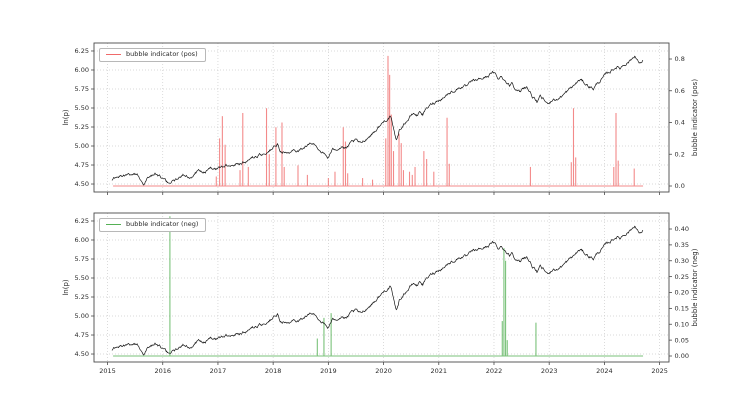 The width and height of the screenshot is (743, 413). Describe the element at coordinates (680, 154) in the screenshot. I see `y-tick-label-right: 0.2` at that location.